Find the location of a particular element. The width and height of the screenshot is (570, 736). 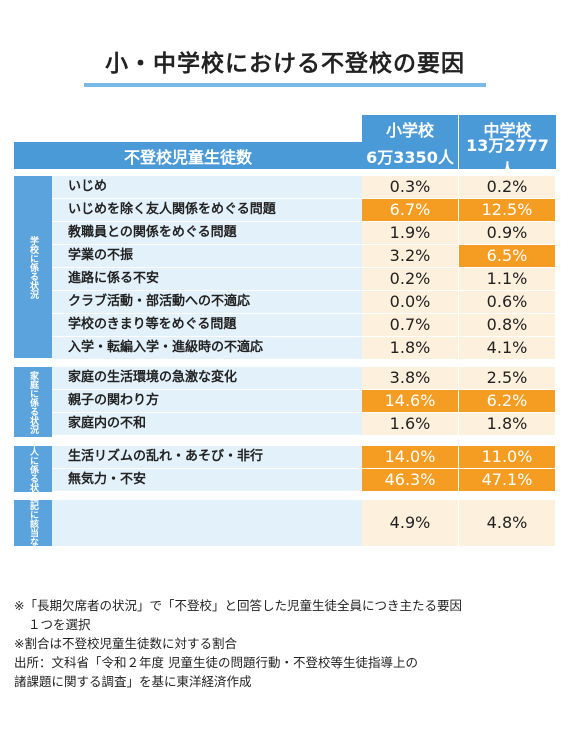

note-line: 諸課題に関する調査」を基に東洋経済作成 is located at coordinates (133, 681).